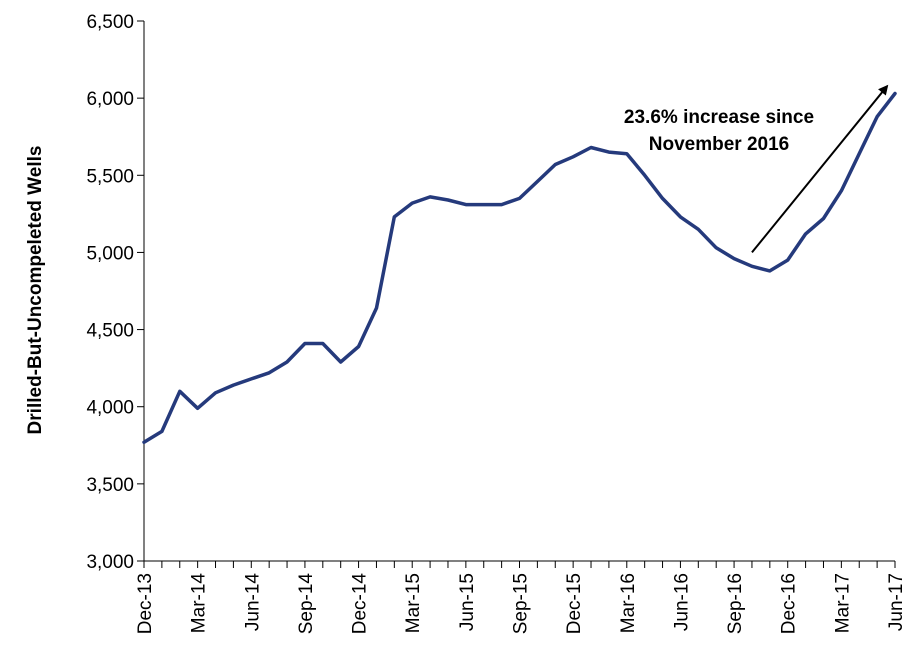  What do you see at coordinates (842, 603) in the screenshot?
I see `x-tick-label: Mar-17` at bounding box center [842, 603].